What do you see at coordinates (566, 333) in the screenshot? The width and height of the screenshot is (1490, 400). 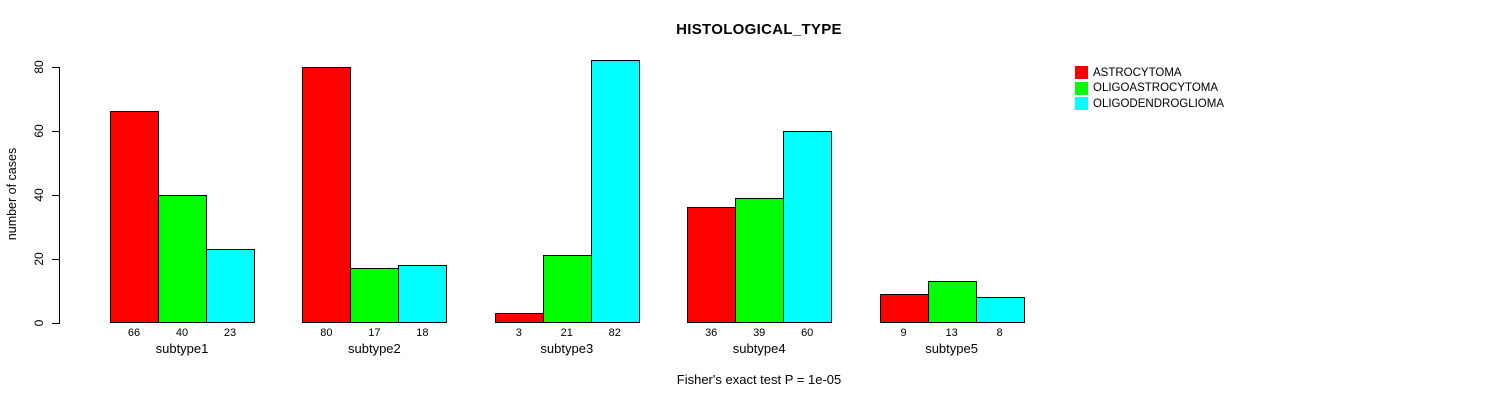 I see `bar-value-label: 21` at bounding box center [566, 333].